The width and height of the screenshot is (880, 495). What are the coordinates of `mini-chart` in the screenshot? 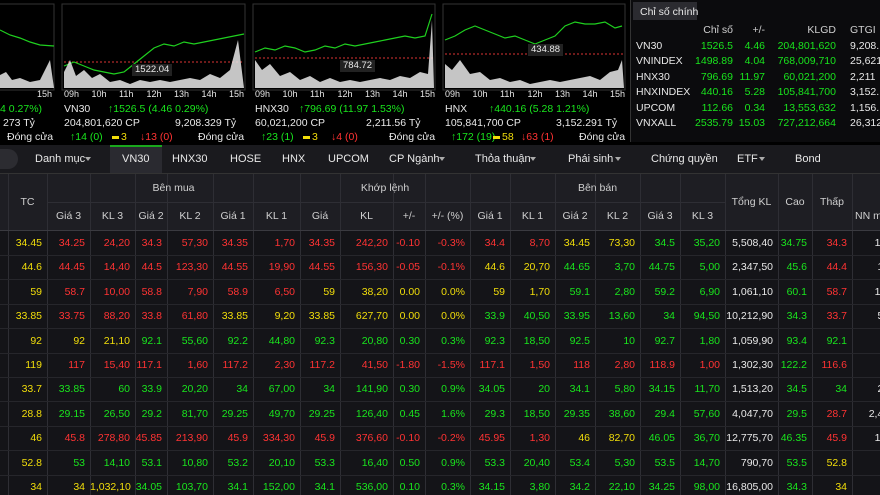 It's located at (153, 47).